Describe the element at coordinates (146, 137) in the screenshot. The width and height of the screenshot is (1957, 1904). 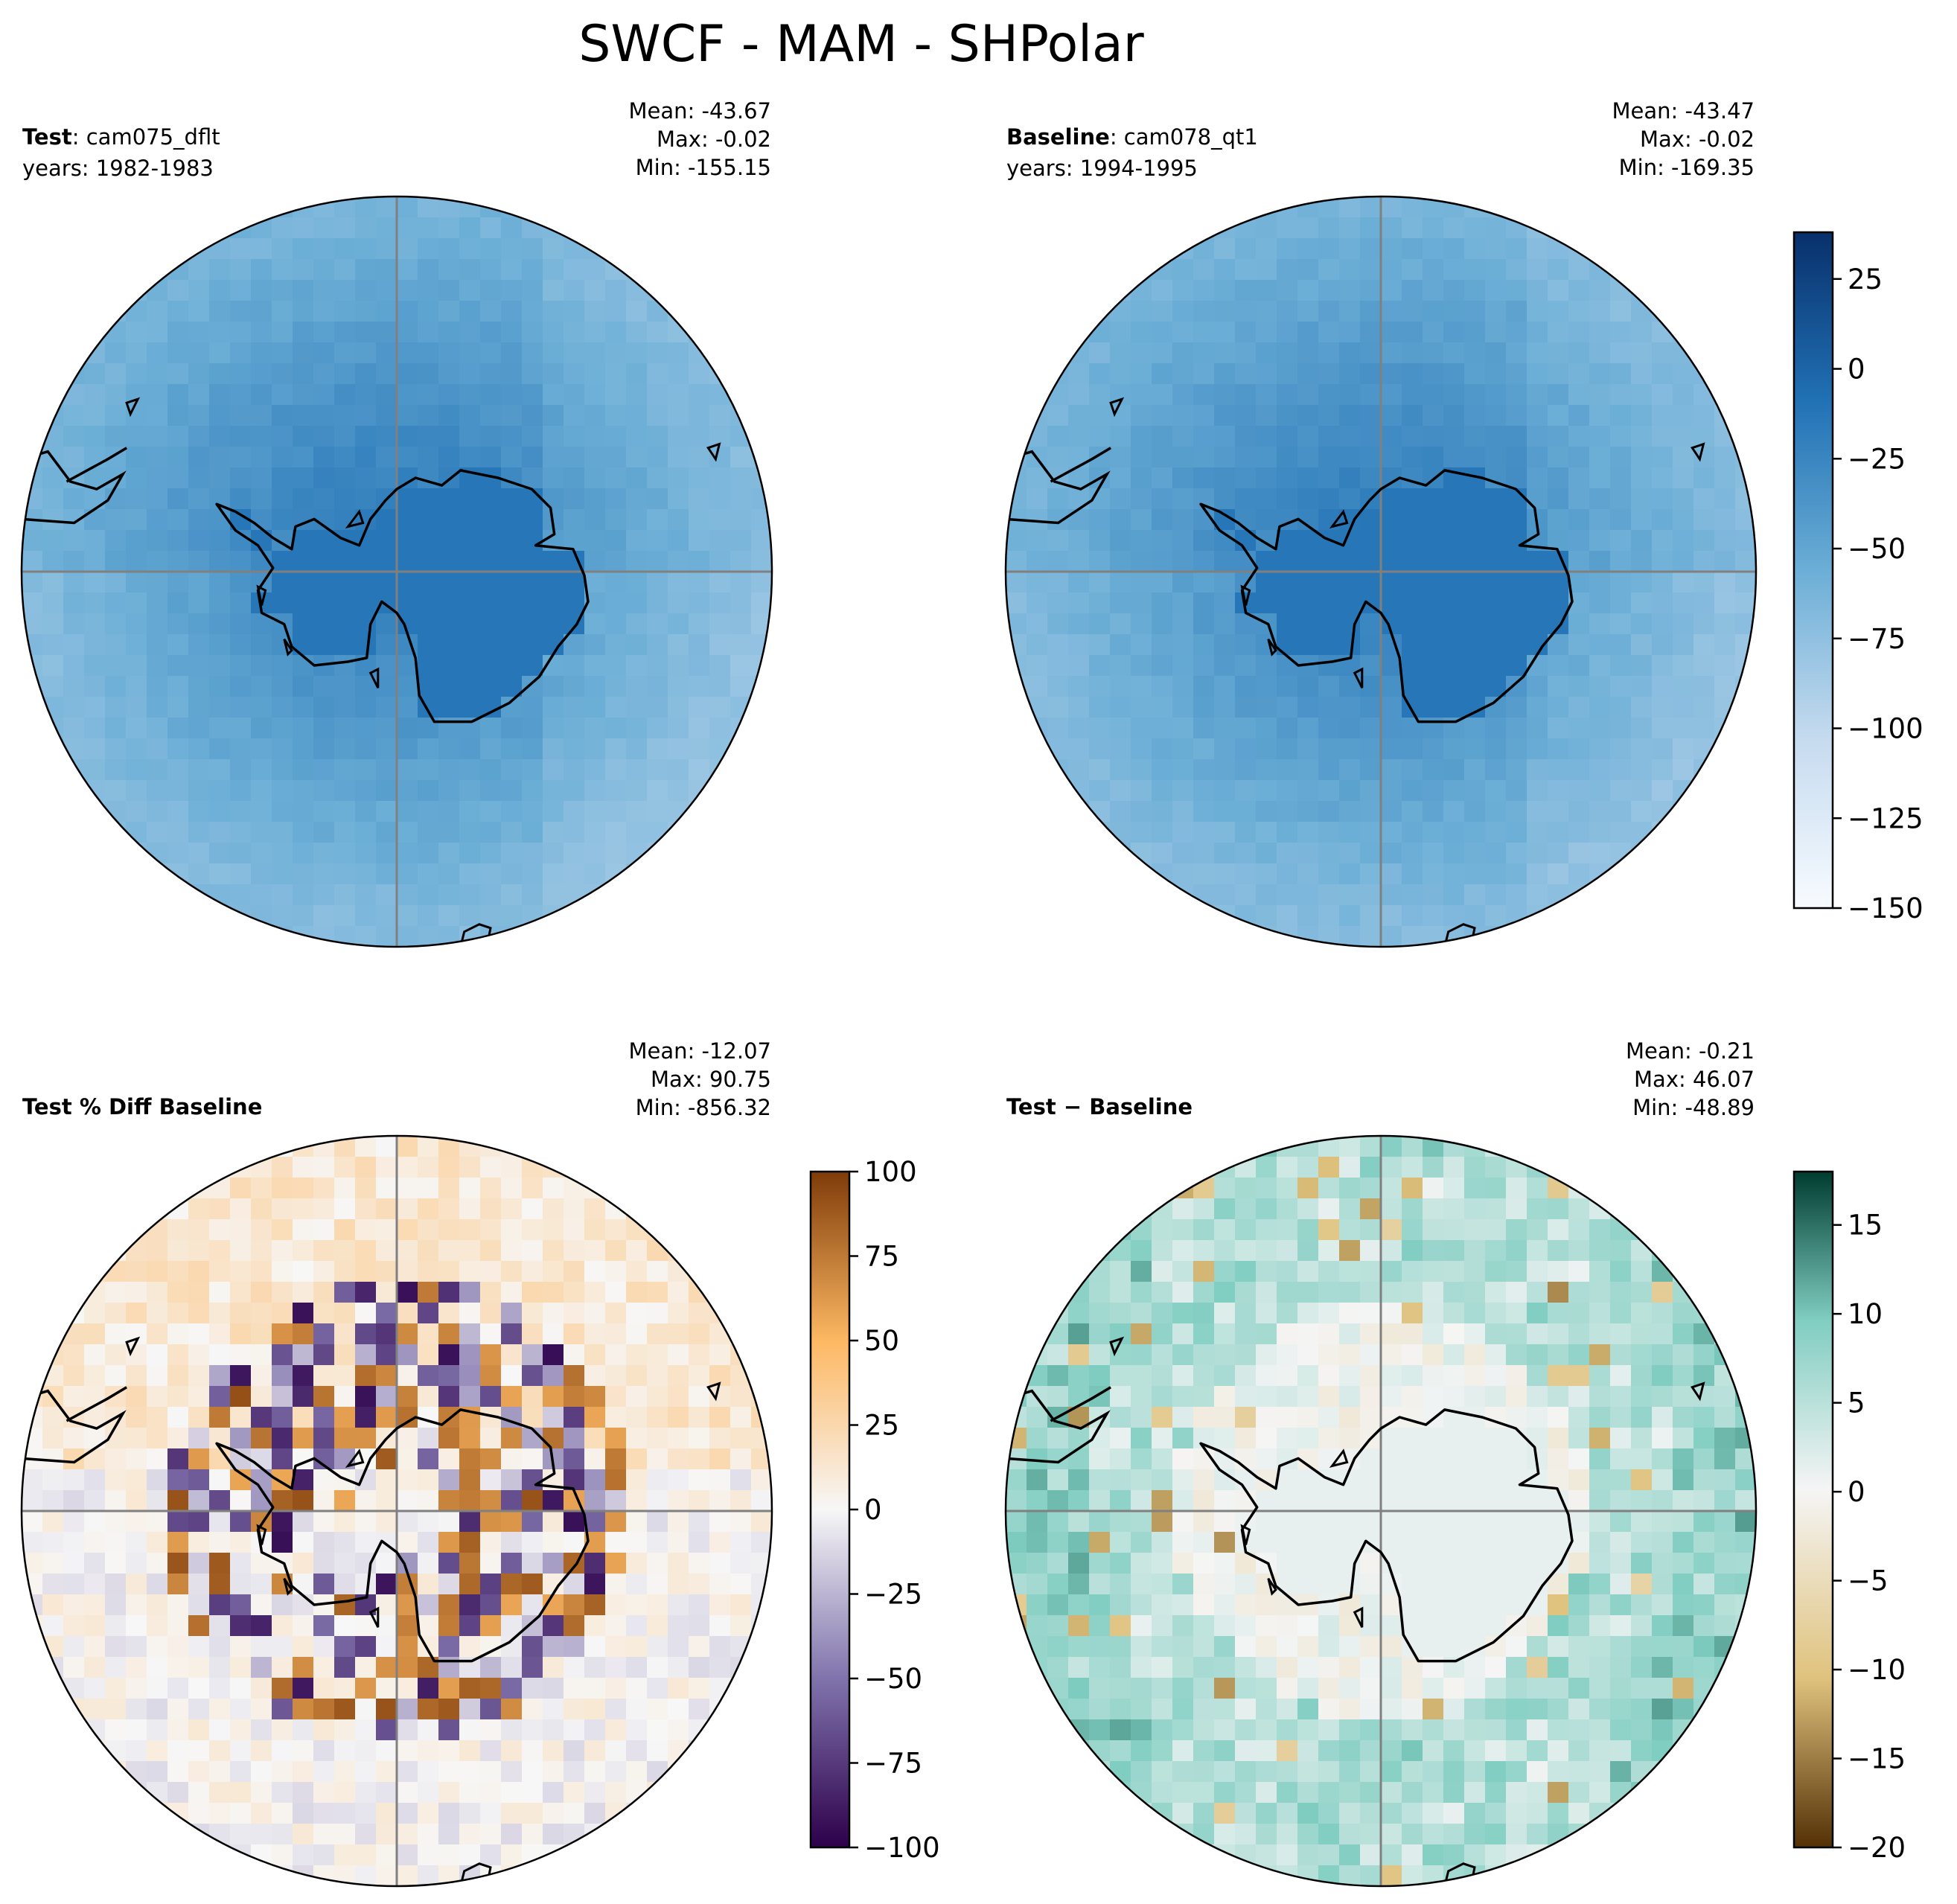
I see `panel-test-label-case: : cam075_dflt` at that location.